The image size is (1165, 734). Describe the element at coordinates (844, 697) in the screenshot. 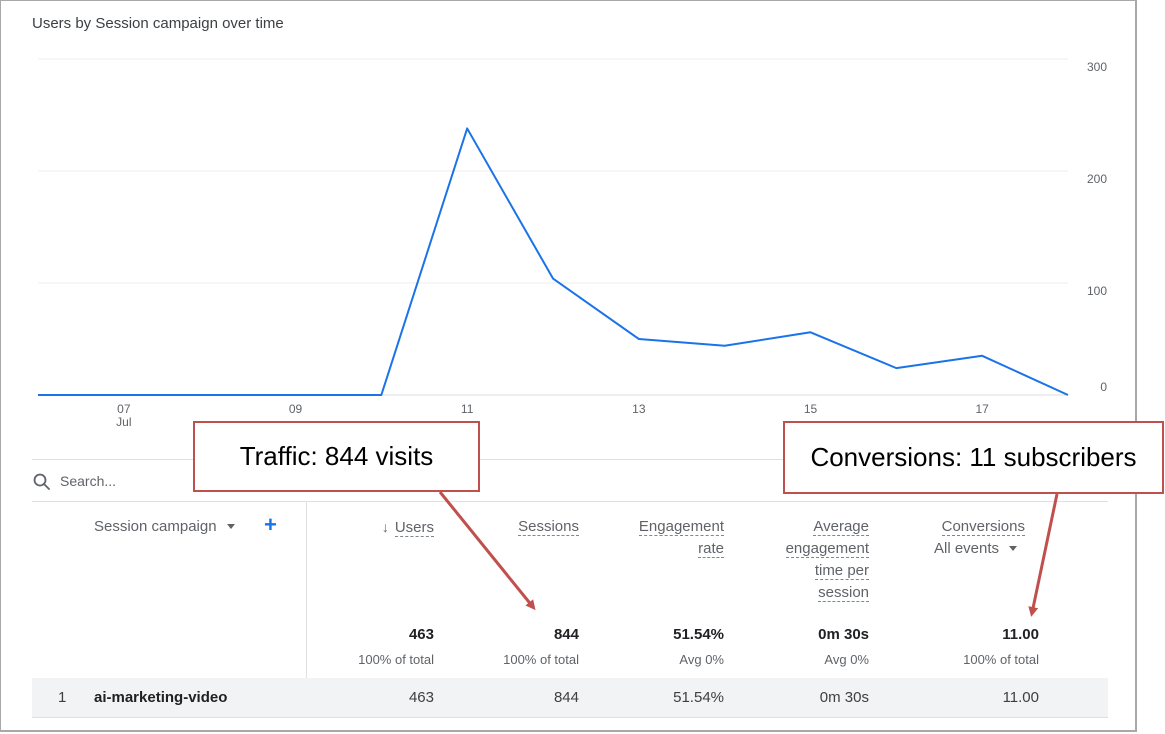

I see `cell-avg-engagement-time: 0m 30s` at that location.